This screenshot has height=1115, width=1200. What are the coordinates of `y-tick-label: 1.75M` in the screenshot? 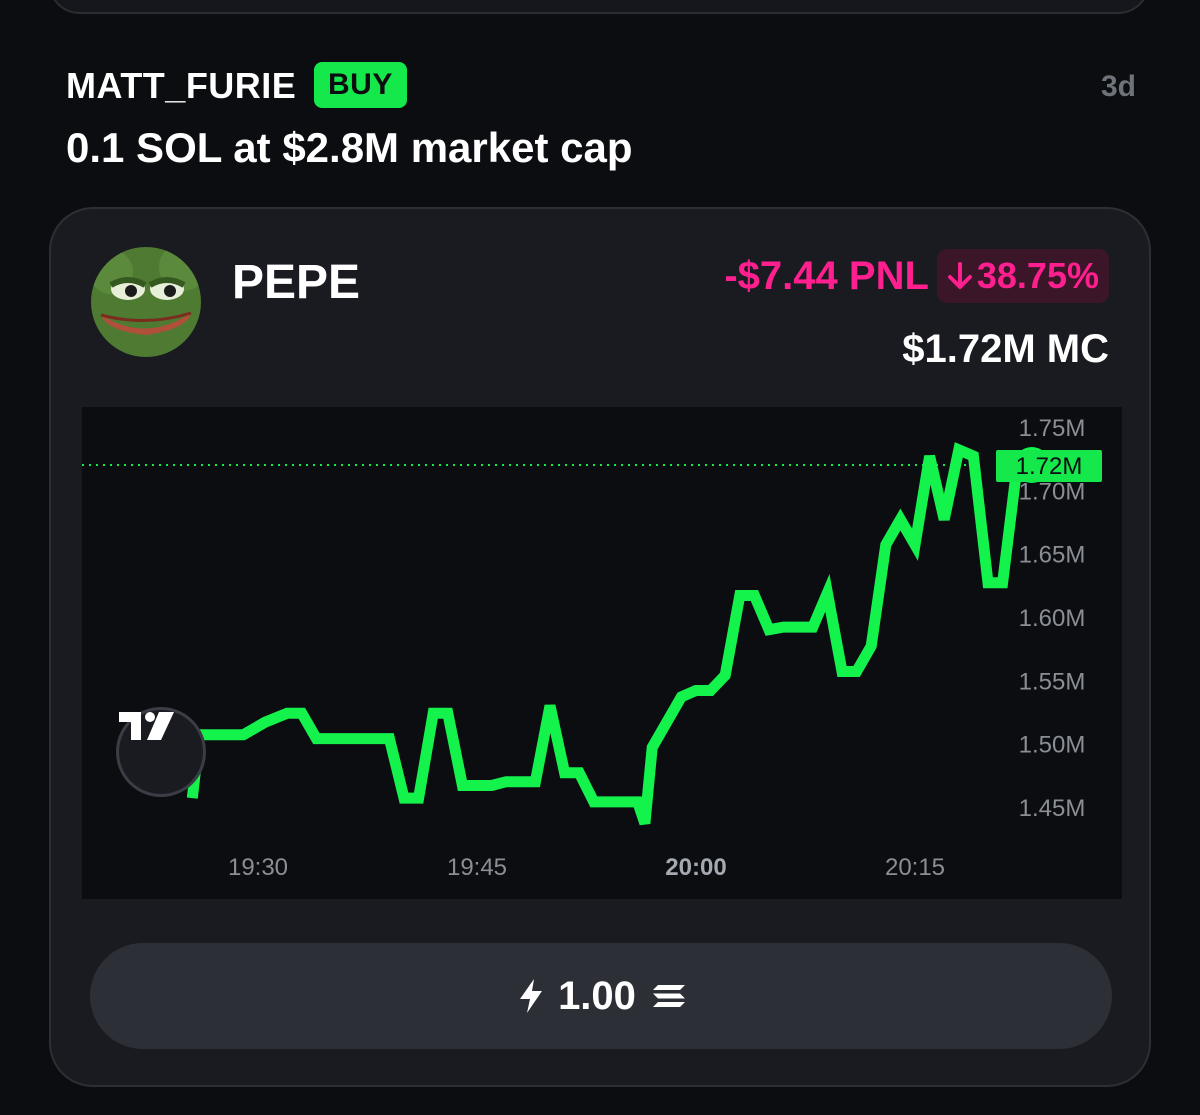 It's located at (1052, 428).